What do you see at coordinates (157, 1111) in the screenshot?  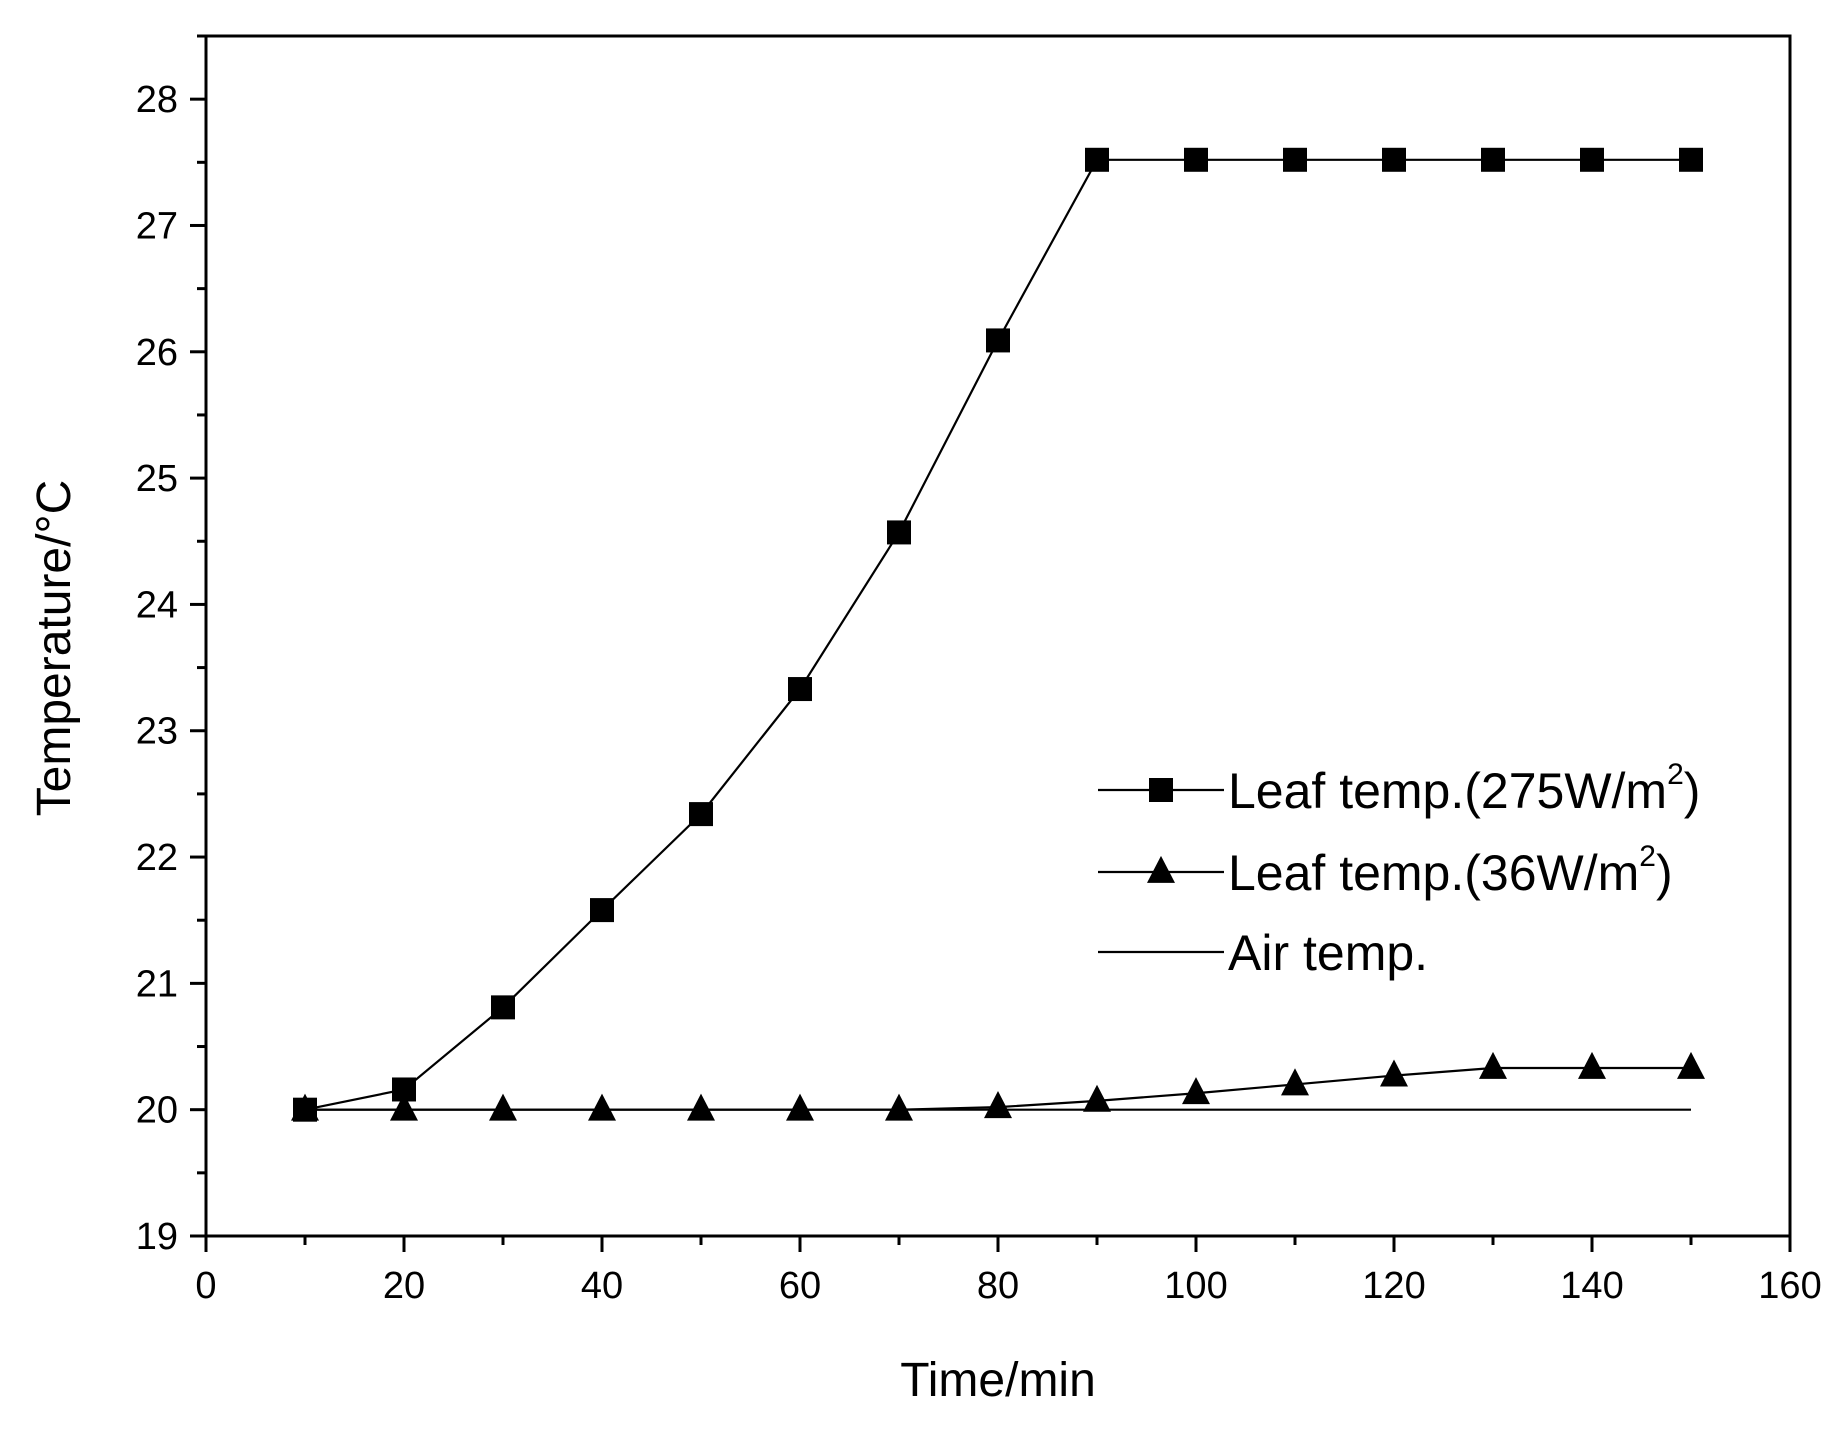 I see `y-tick-label: 20` at bounding box center [157, 1111].